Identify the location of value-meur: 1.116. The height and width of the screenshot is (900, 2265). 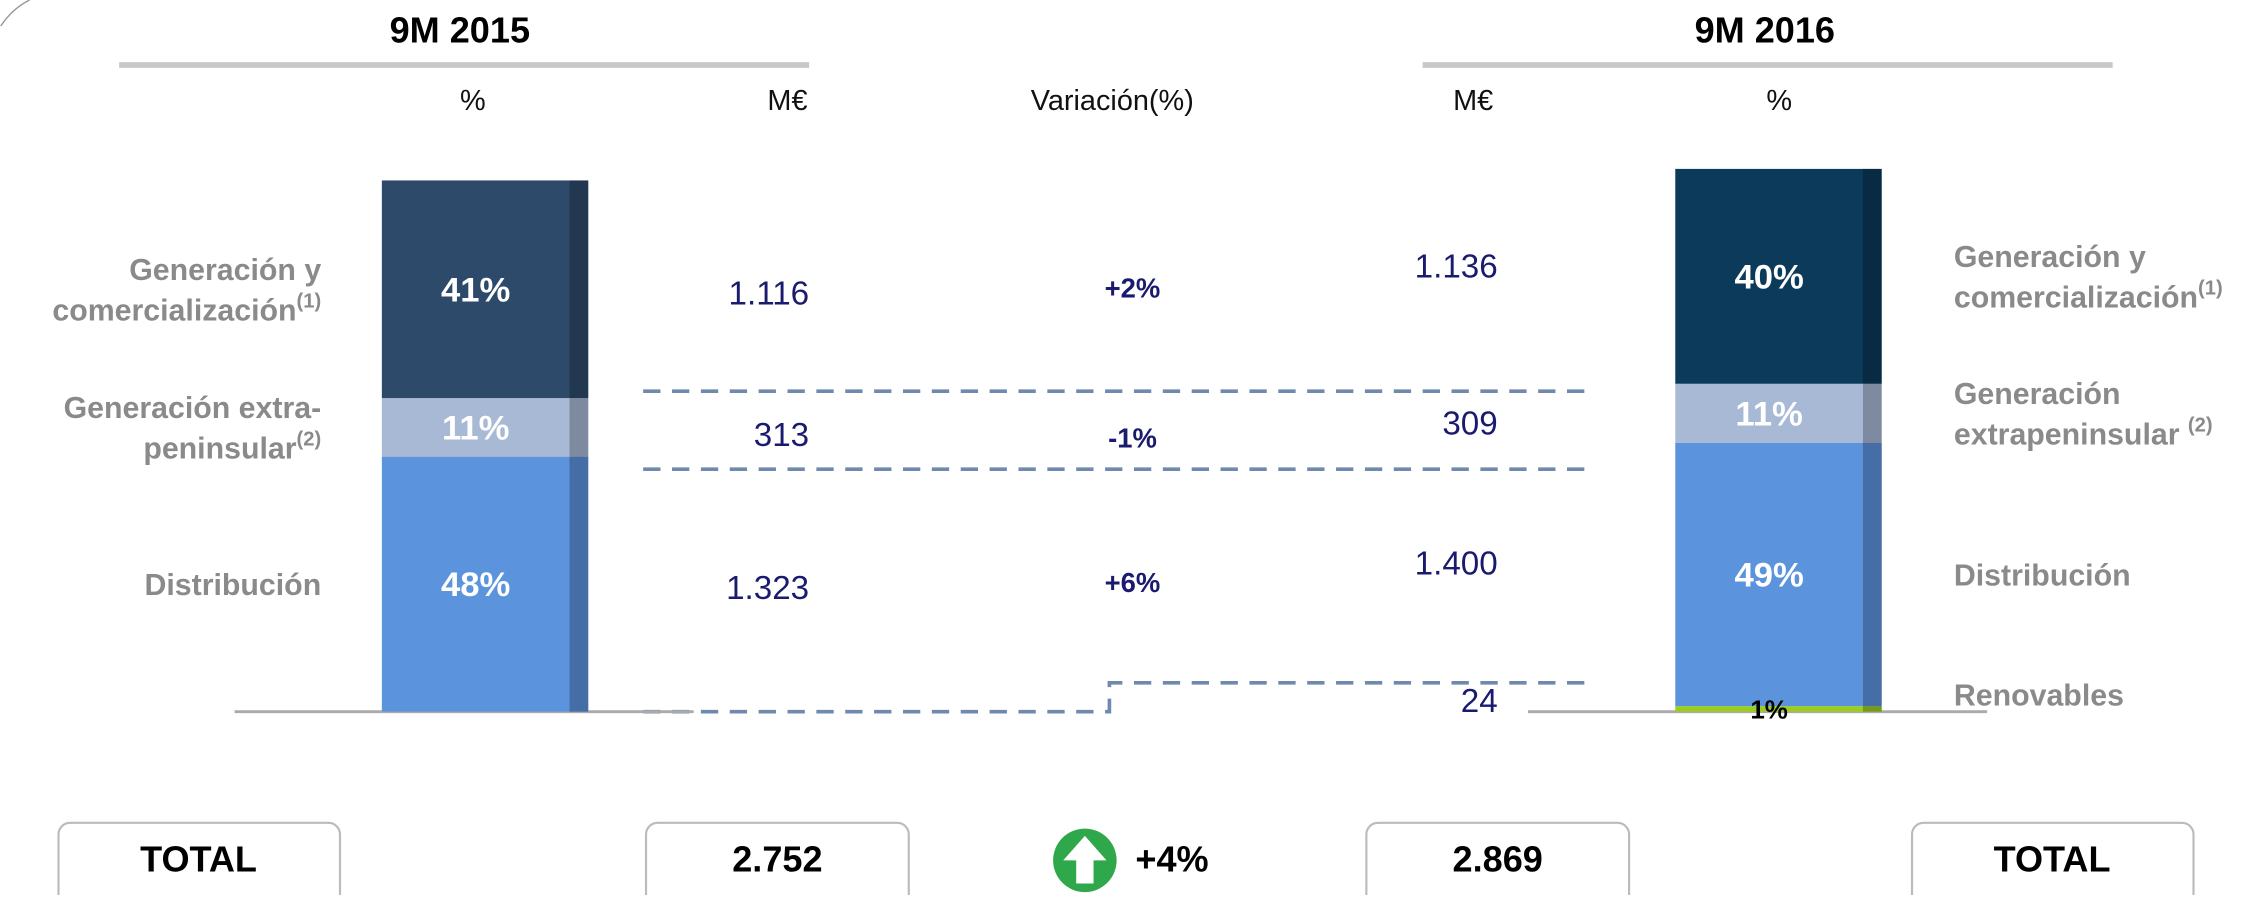
(769, 294).